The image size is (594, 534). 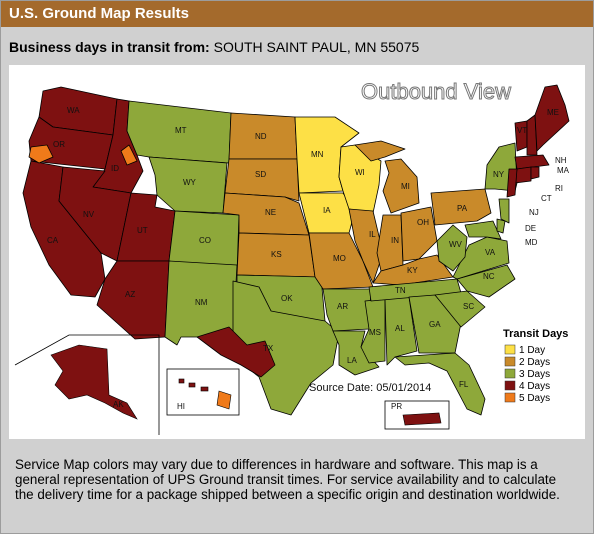 What do you see at coordinates (559, 188) in the screenshot?
I see `label-ri: RI` at bounding box center [559, 188].